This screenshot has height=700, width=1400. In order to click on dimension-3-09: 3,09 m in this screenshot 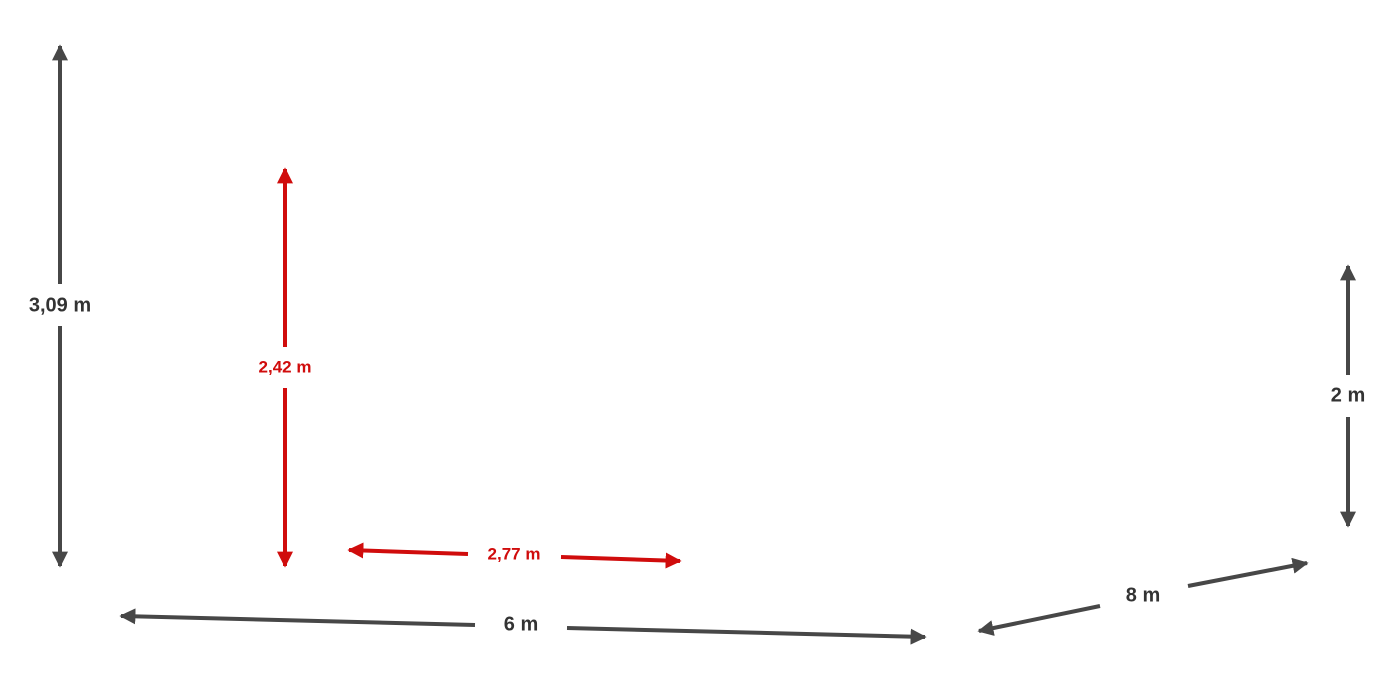, I will do `click(60, 306)`.